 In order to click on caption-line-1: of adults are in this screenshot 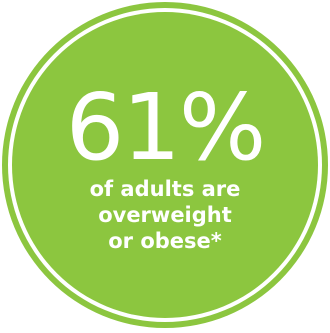, I will do `click(165, 189)`.